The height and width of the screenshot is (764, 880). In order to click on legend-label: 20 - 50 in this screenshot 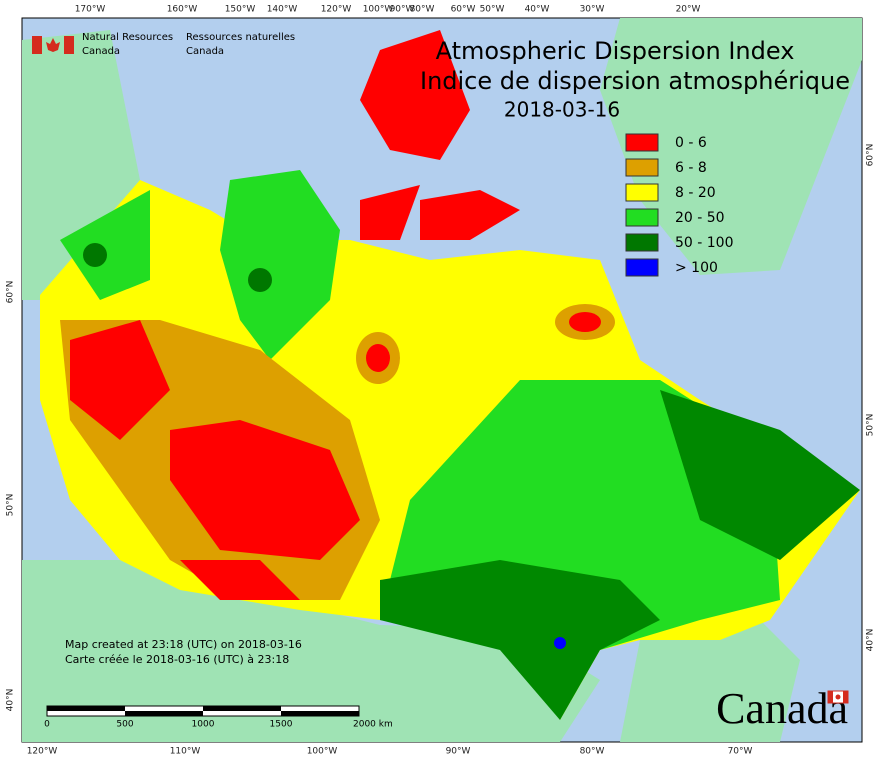, I will do `click(700, 218)`.